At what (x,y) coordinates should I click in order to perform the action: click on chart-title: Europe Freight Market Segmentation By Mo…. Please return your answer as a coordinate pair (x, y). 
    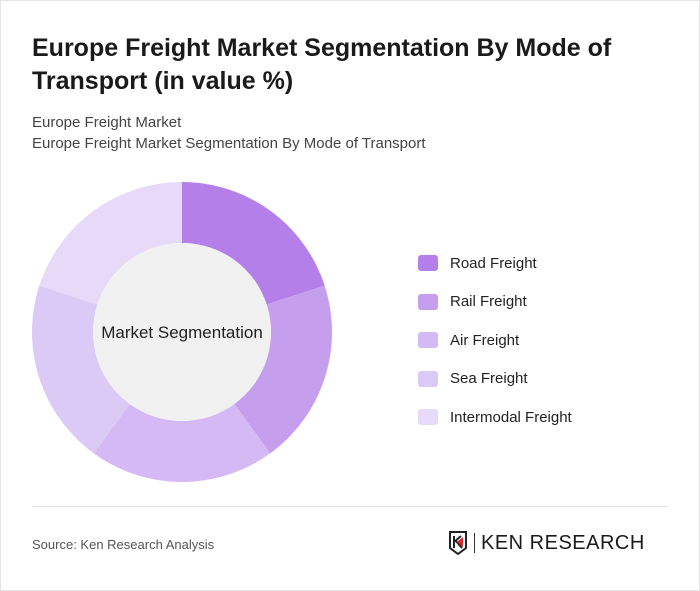
    Looking at the image, I should click on (322, 64).